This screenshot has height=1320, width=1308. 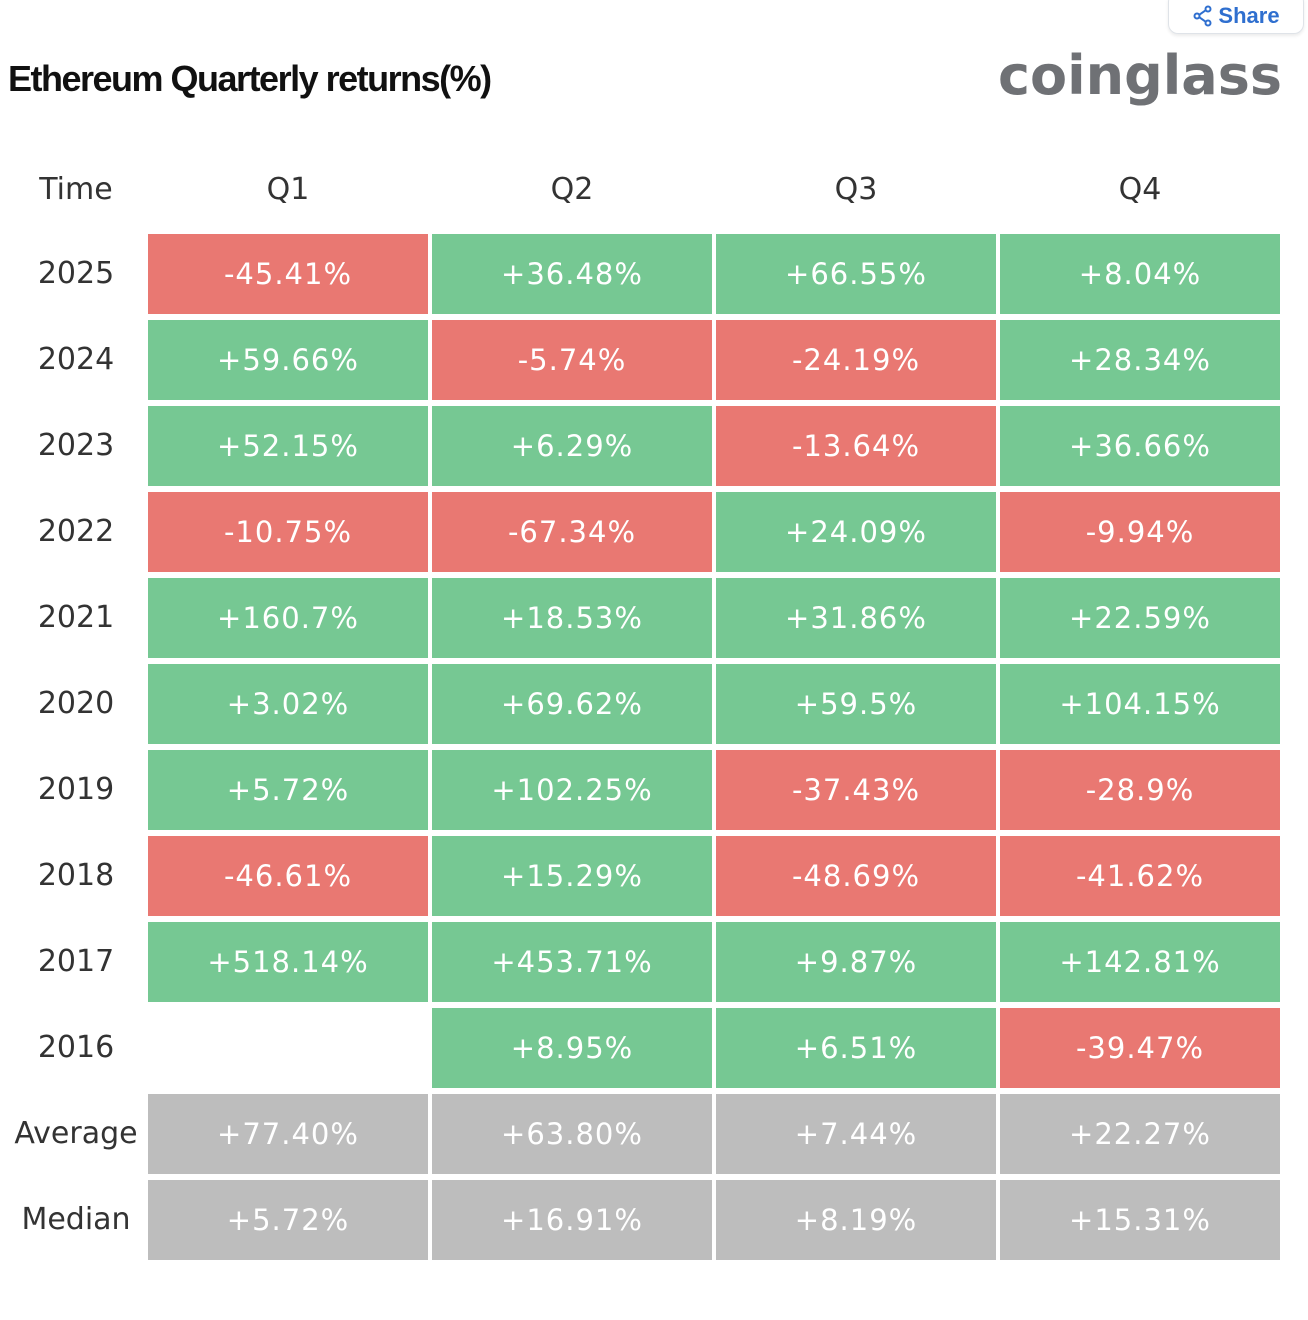 What do you see at coordinates (76, 875) in the screenshot?
I see `row-label: 2018` at bounding box center [76, 875].